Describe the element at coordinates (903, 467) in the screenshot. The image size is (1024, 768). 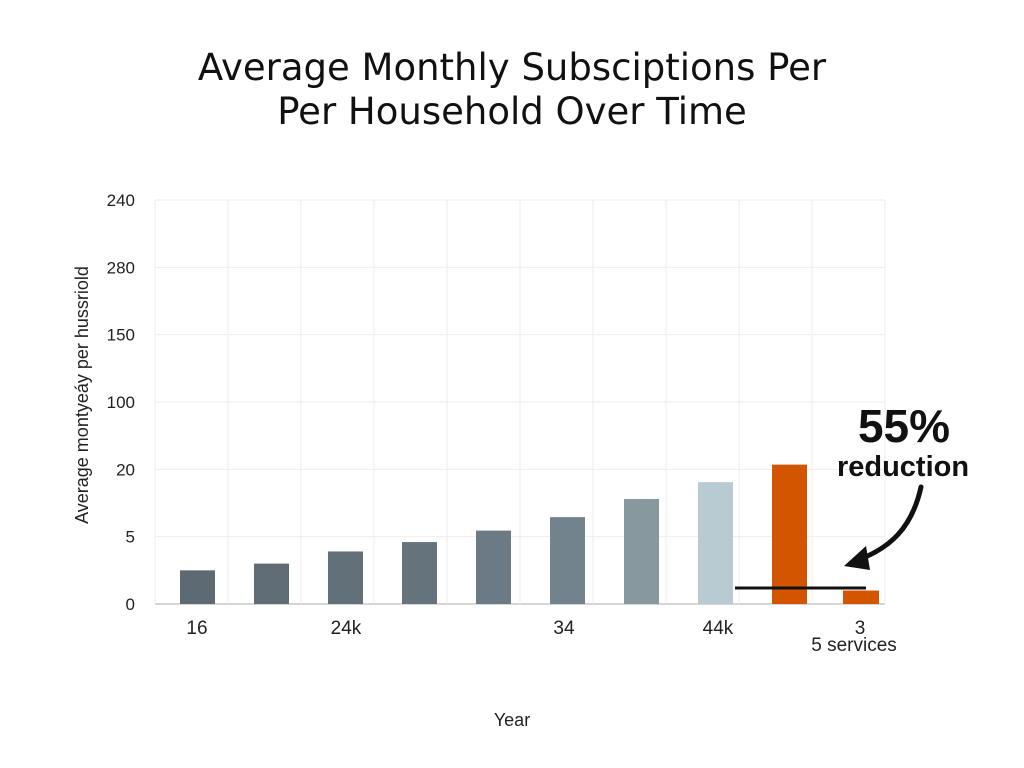
I see `annotation-text: reduction` at that location.